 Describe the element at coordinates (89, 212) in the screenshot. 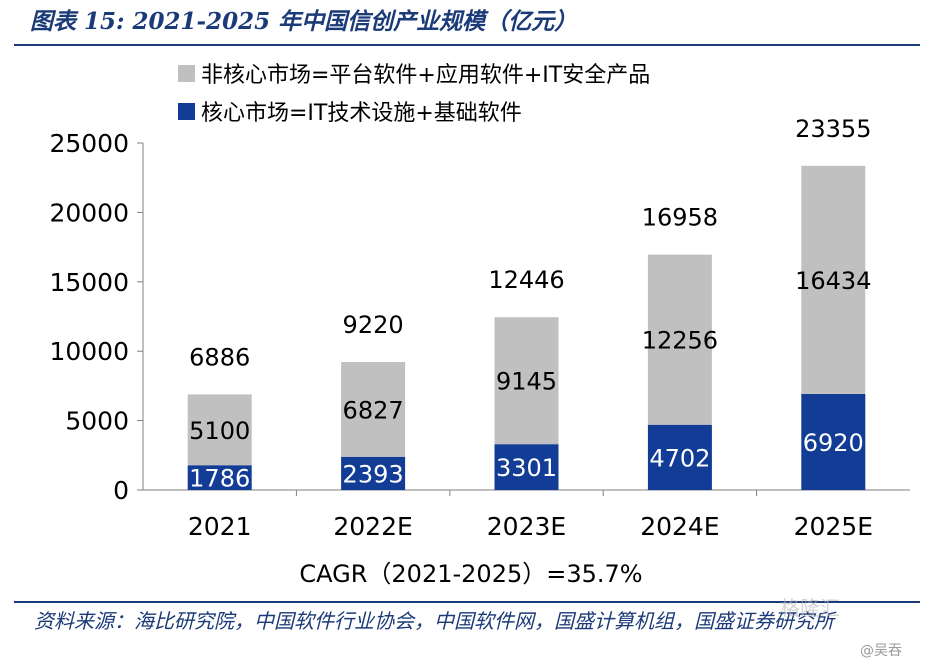

I see `y-tick-label: 20000` at that location.